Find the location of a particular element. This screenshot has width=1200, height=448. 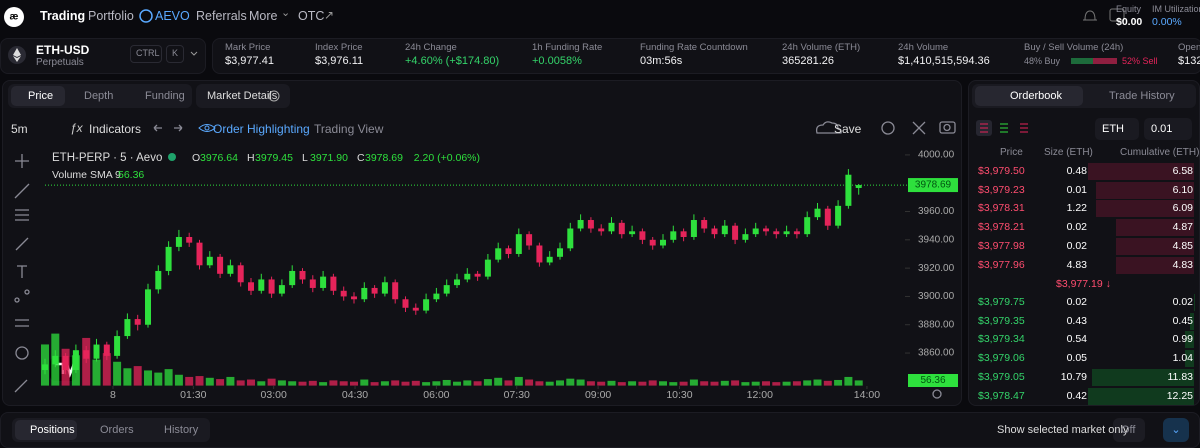

nav-item: More is located at coordinates (263, 16).